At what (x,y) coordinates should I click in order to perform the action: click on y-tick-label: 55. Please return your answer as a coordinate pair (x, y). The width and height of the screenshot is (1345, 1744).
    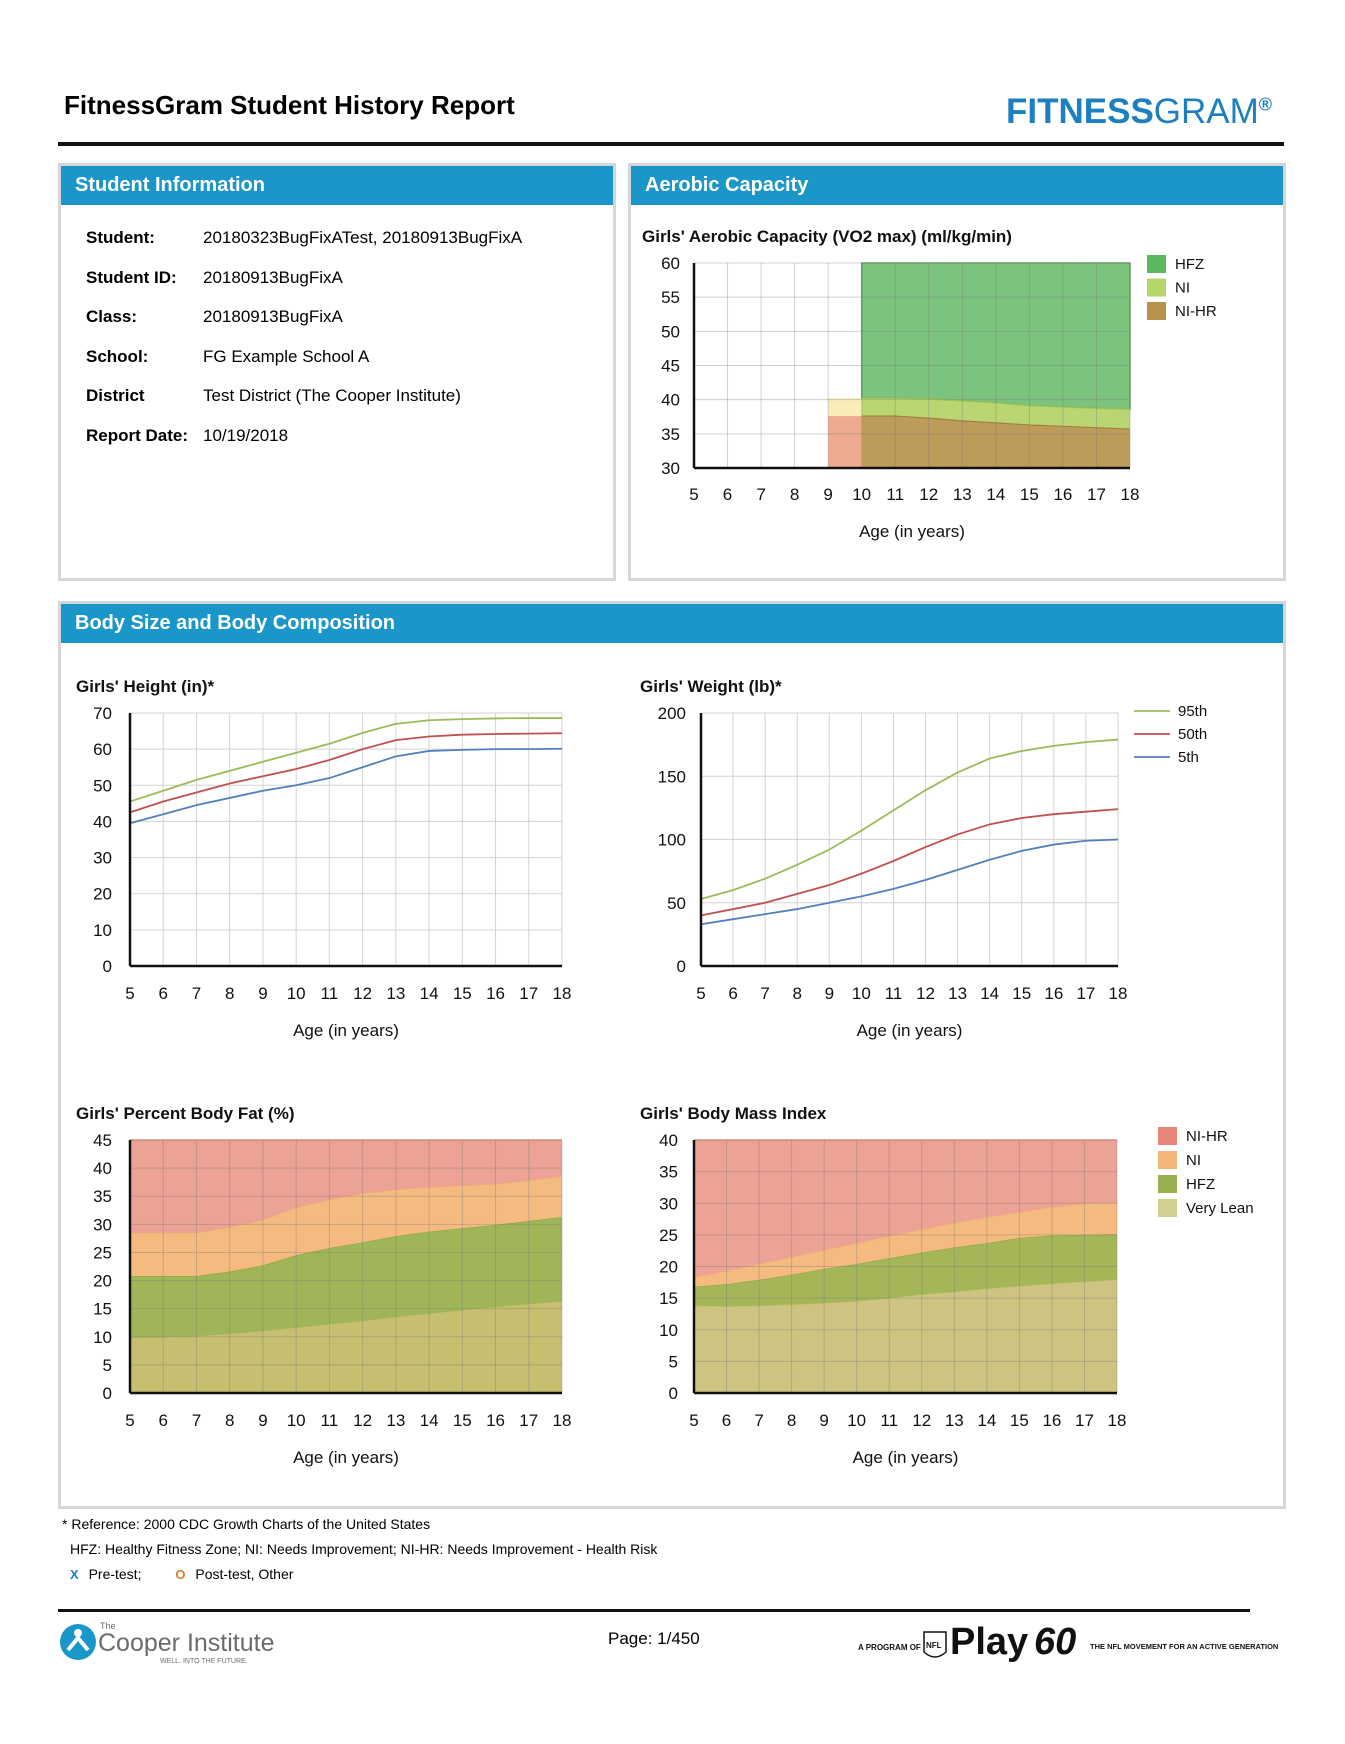
    Looking at the image, I should click on (670, 297).